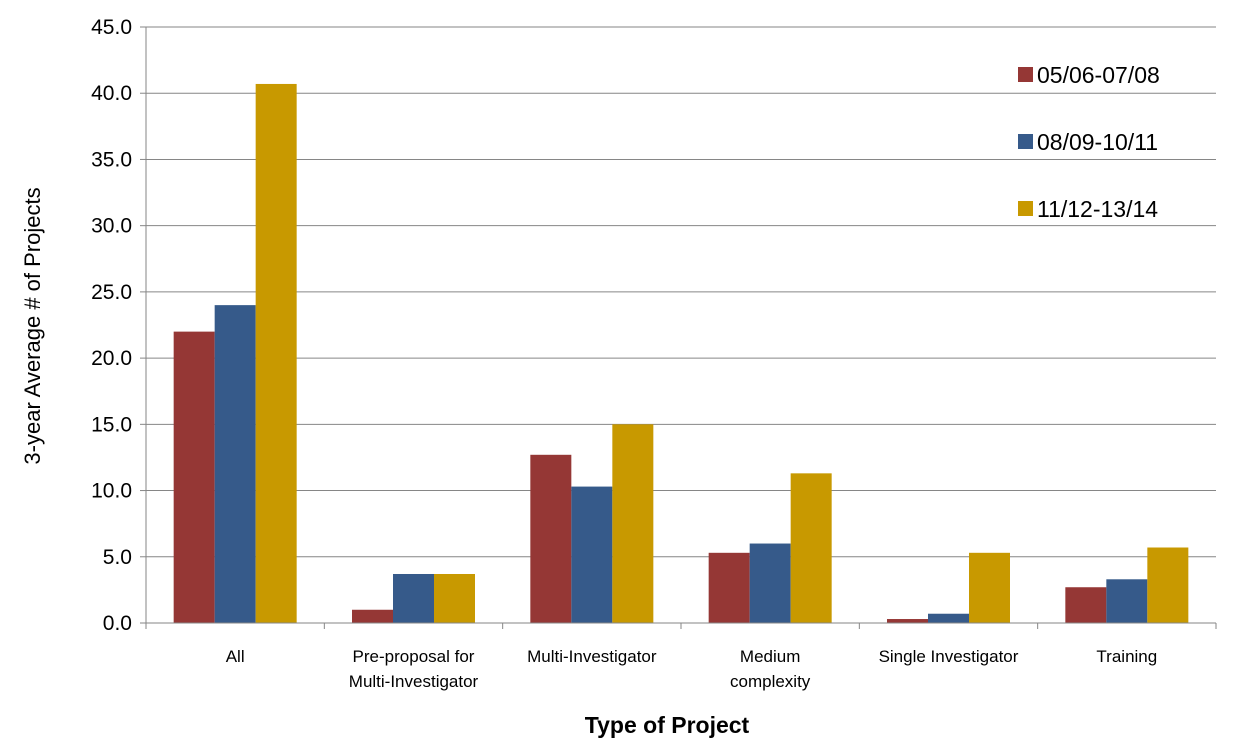 Image resolution: width=1243 pixels, height=741 pixels. What do you see at coordinates (949, 656) in the screenshot?
I see `x-category-label: Single Investigator` at bounding box center [949, 656].